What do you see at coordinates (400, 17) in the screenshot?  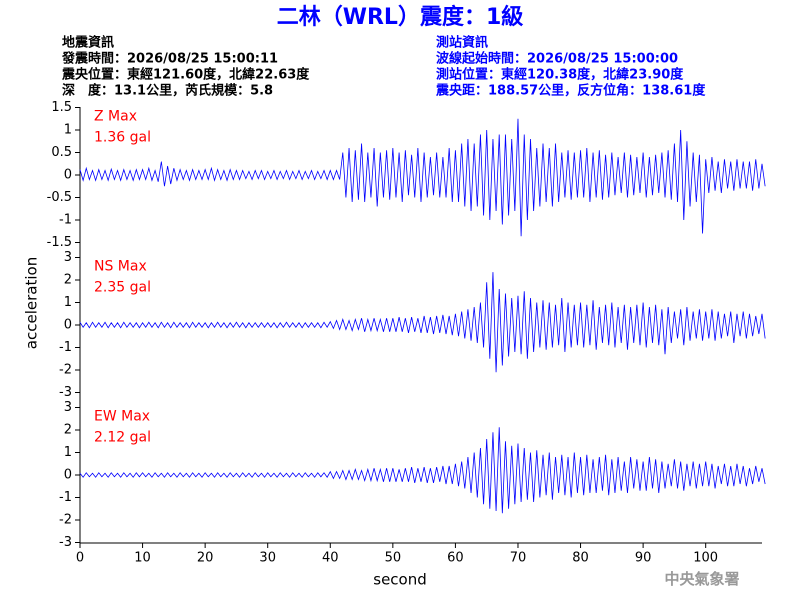 I see `title: 二林（WRL）震度：1級` at bounding box center [400, 17].